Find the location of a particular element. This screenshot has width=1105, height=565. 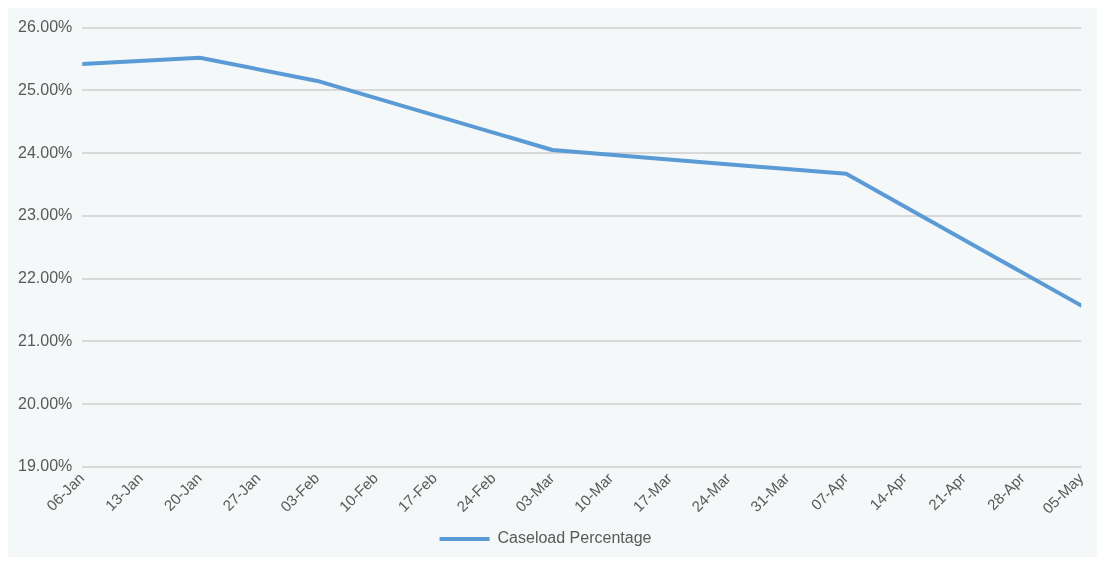

y-tick-label: 20.00% is located at coordinates (45, 403).